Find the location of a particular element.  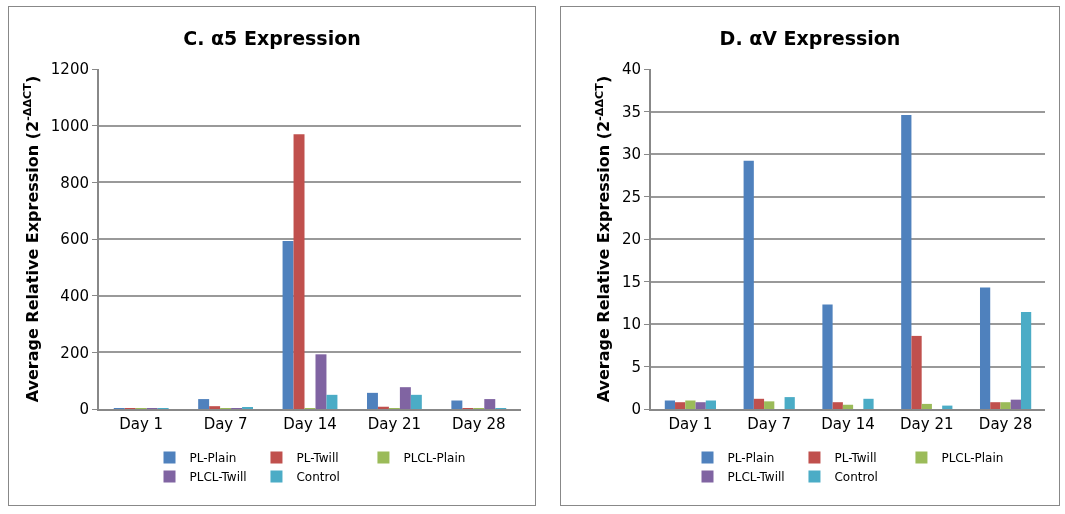

y-tick-label: 5 is located at coordinates (636, 366).